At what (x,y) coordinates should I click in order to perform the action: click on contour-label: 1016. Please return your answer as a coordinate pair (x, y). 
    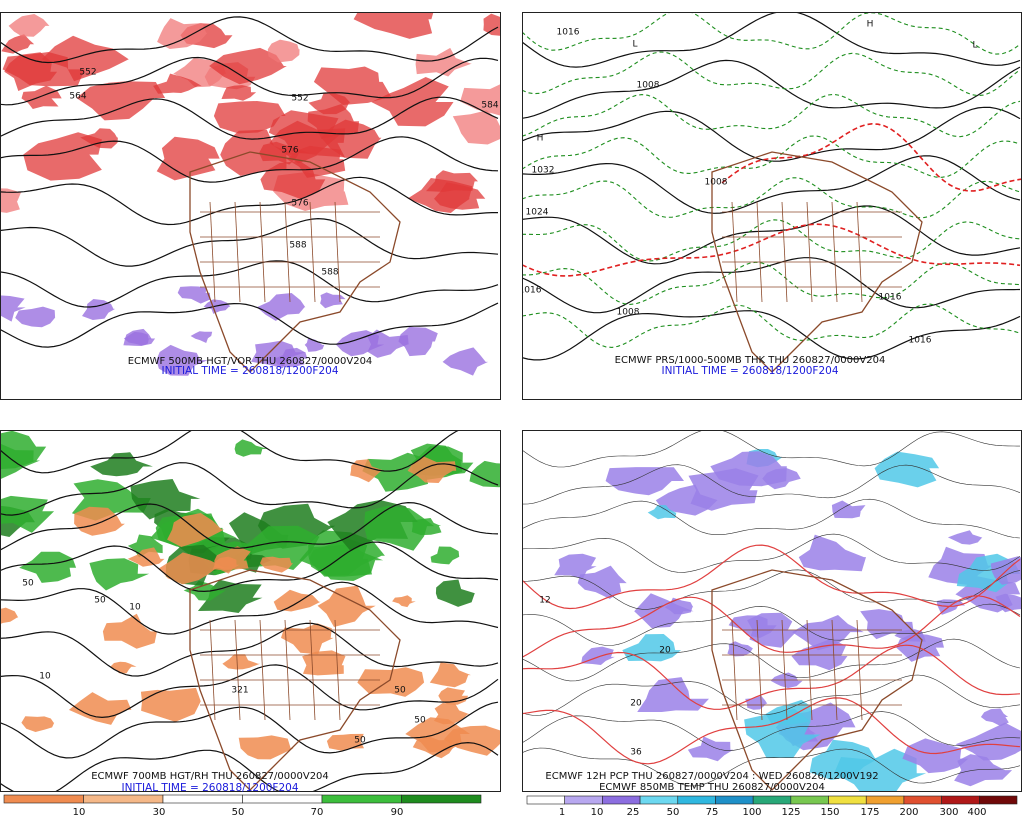
    Looking at the image, I should click on (568, 33).